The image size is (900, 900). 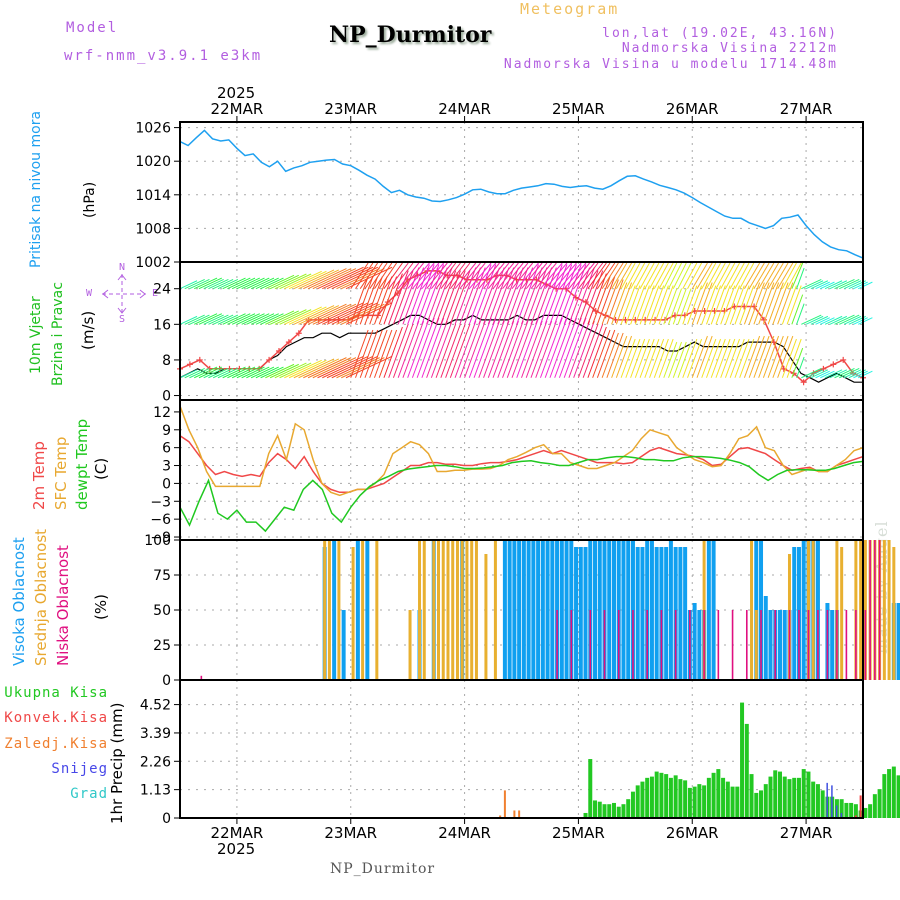 What do you see at coordinates (521, 464) in the screenshot?
I see `series-line-2m-temp` at bounding box center [521, 464].